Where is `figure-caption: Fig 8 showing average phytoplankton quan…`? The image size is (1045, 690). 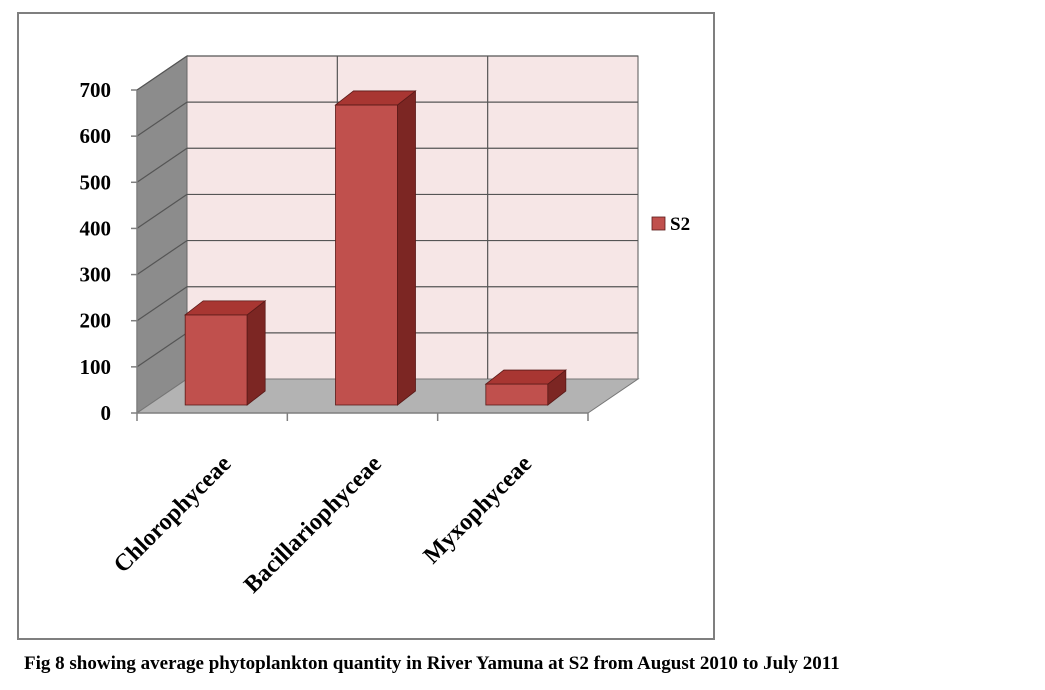
figure-caption: Fig 8 showing average phytoplankton quan… is located at coordinates (432, 663).